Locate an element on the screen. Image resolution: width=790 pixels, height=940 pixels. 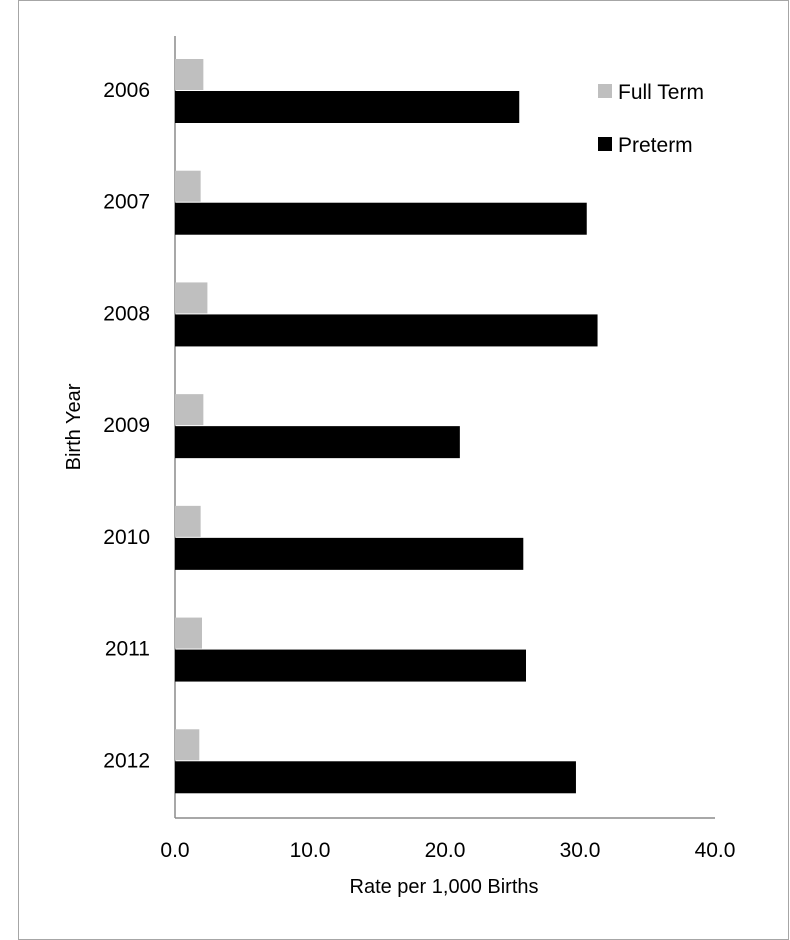
y-axis-title: Birth Year is located at coordinates (74, 426).